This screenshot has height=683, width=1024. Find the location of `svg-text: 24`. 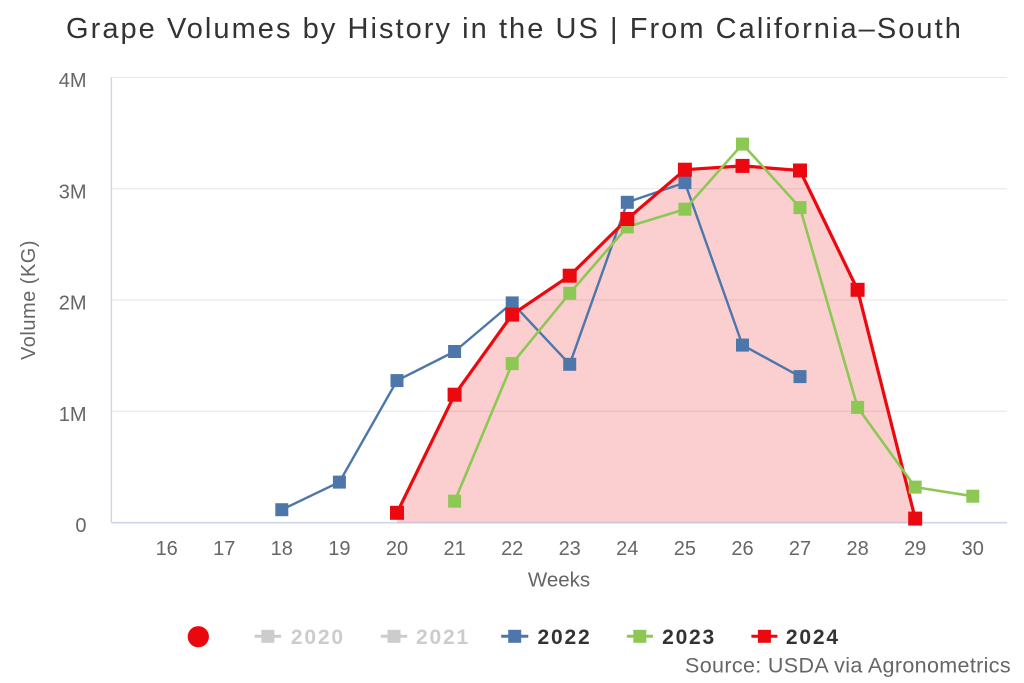

svg-text: 24 is located at coordinates (627, 549).